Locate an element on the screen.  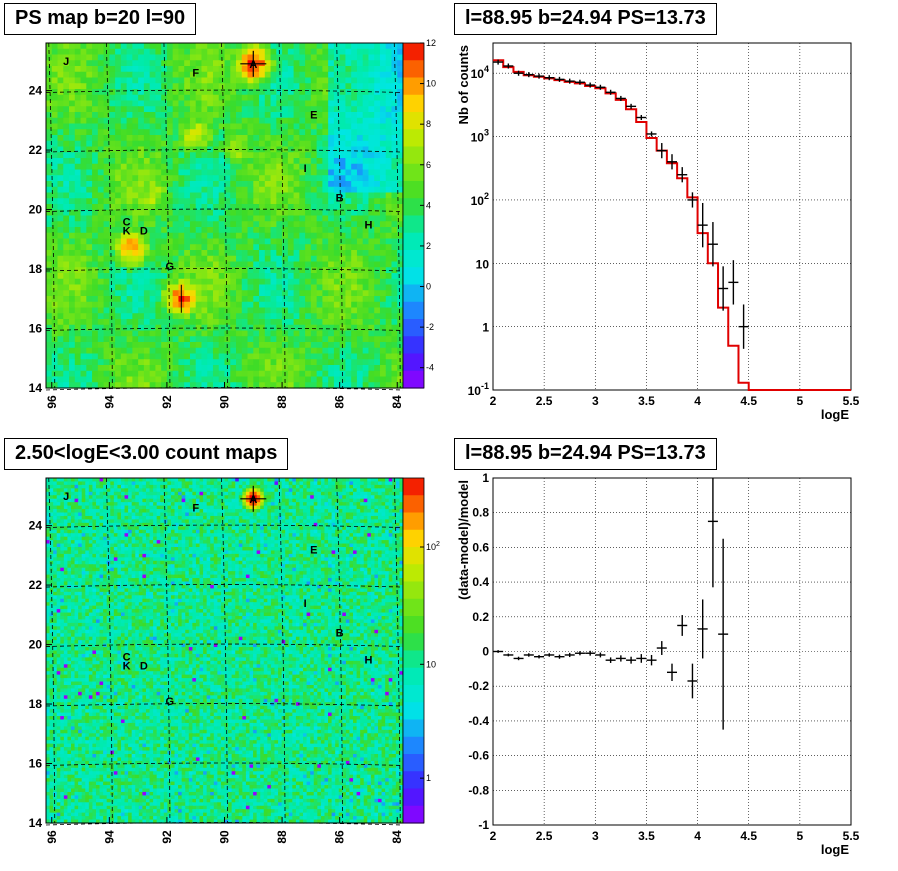
x-tick-label: 88 is located at coordinates (282, 837).